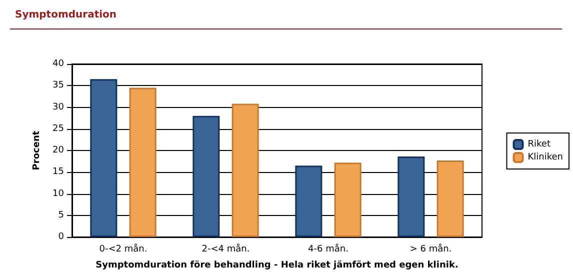 The width and height of the screenshot is (573, 279). I want to click on y-axis-title: Procent, so click(37, 150).